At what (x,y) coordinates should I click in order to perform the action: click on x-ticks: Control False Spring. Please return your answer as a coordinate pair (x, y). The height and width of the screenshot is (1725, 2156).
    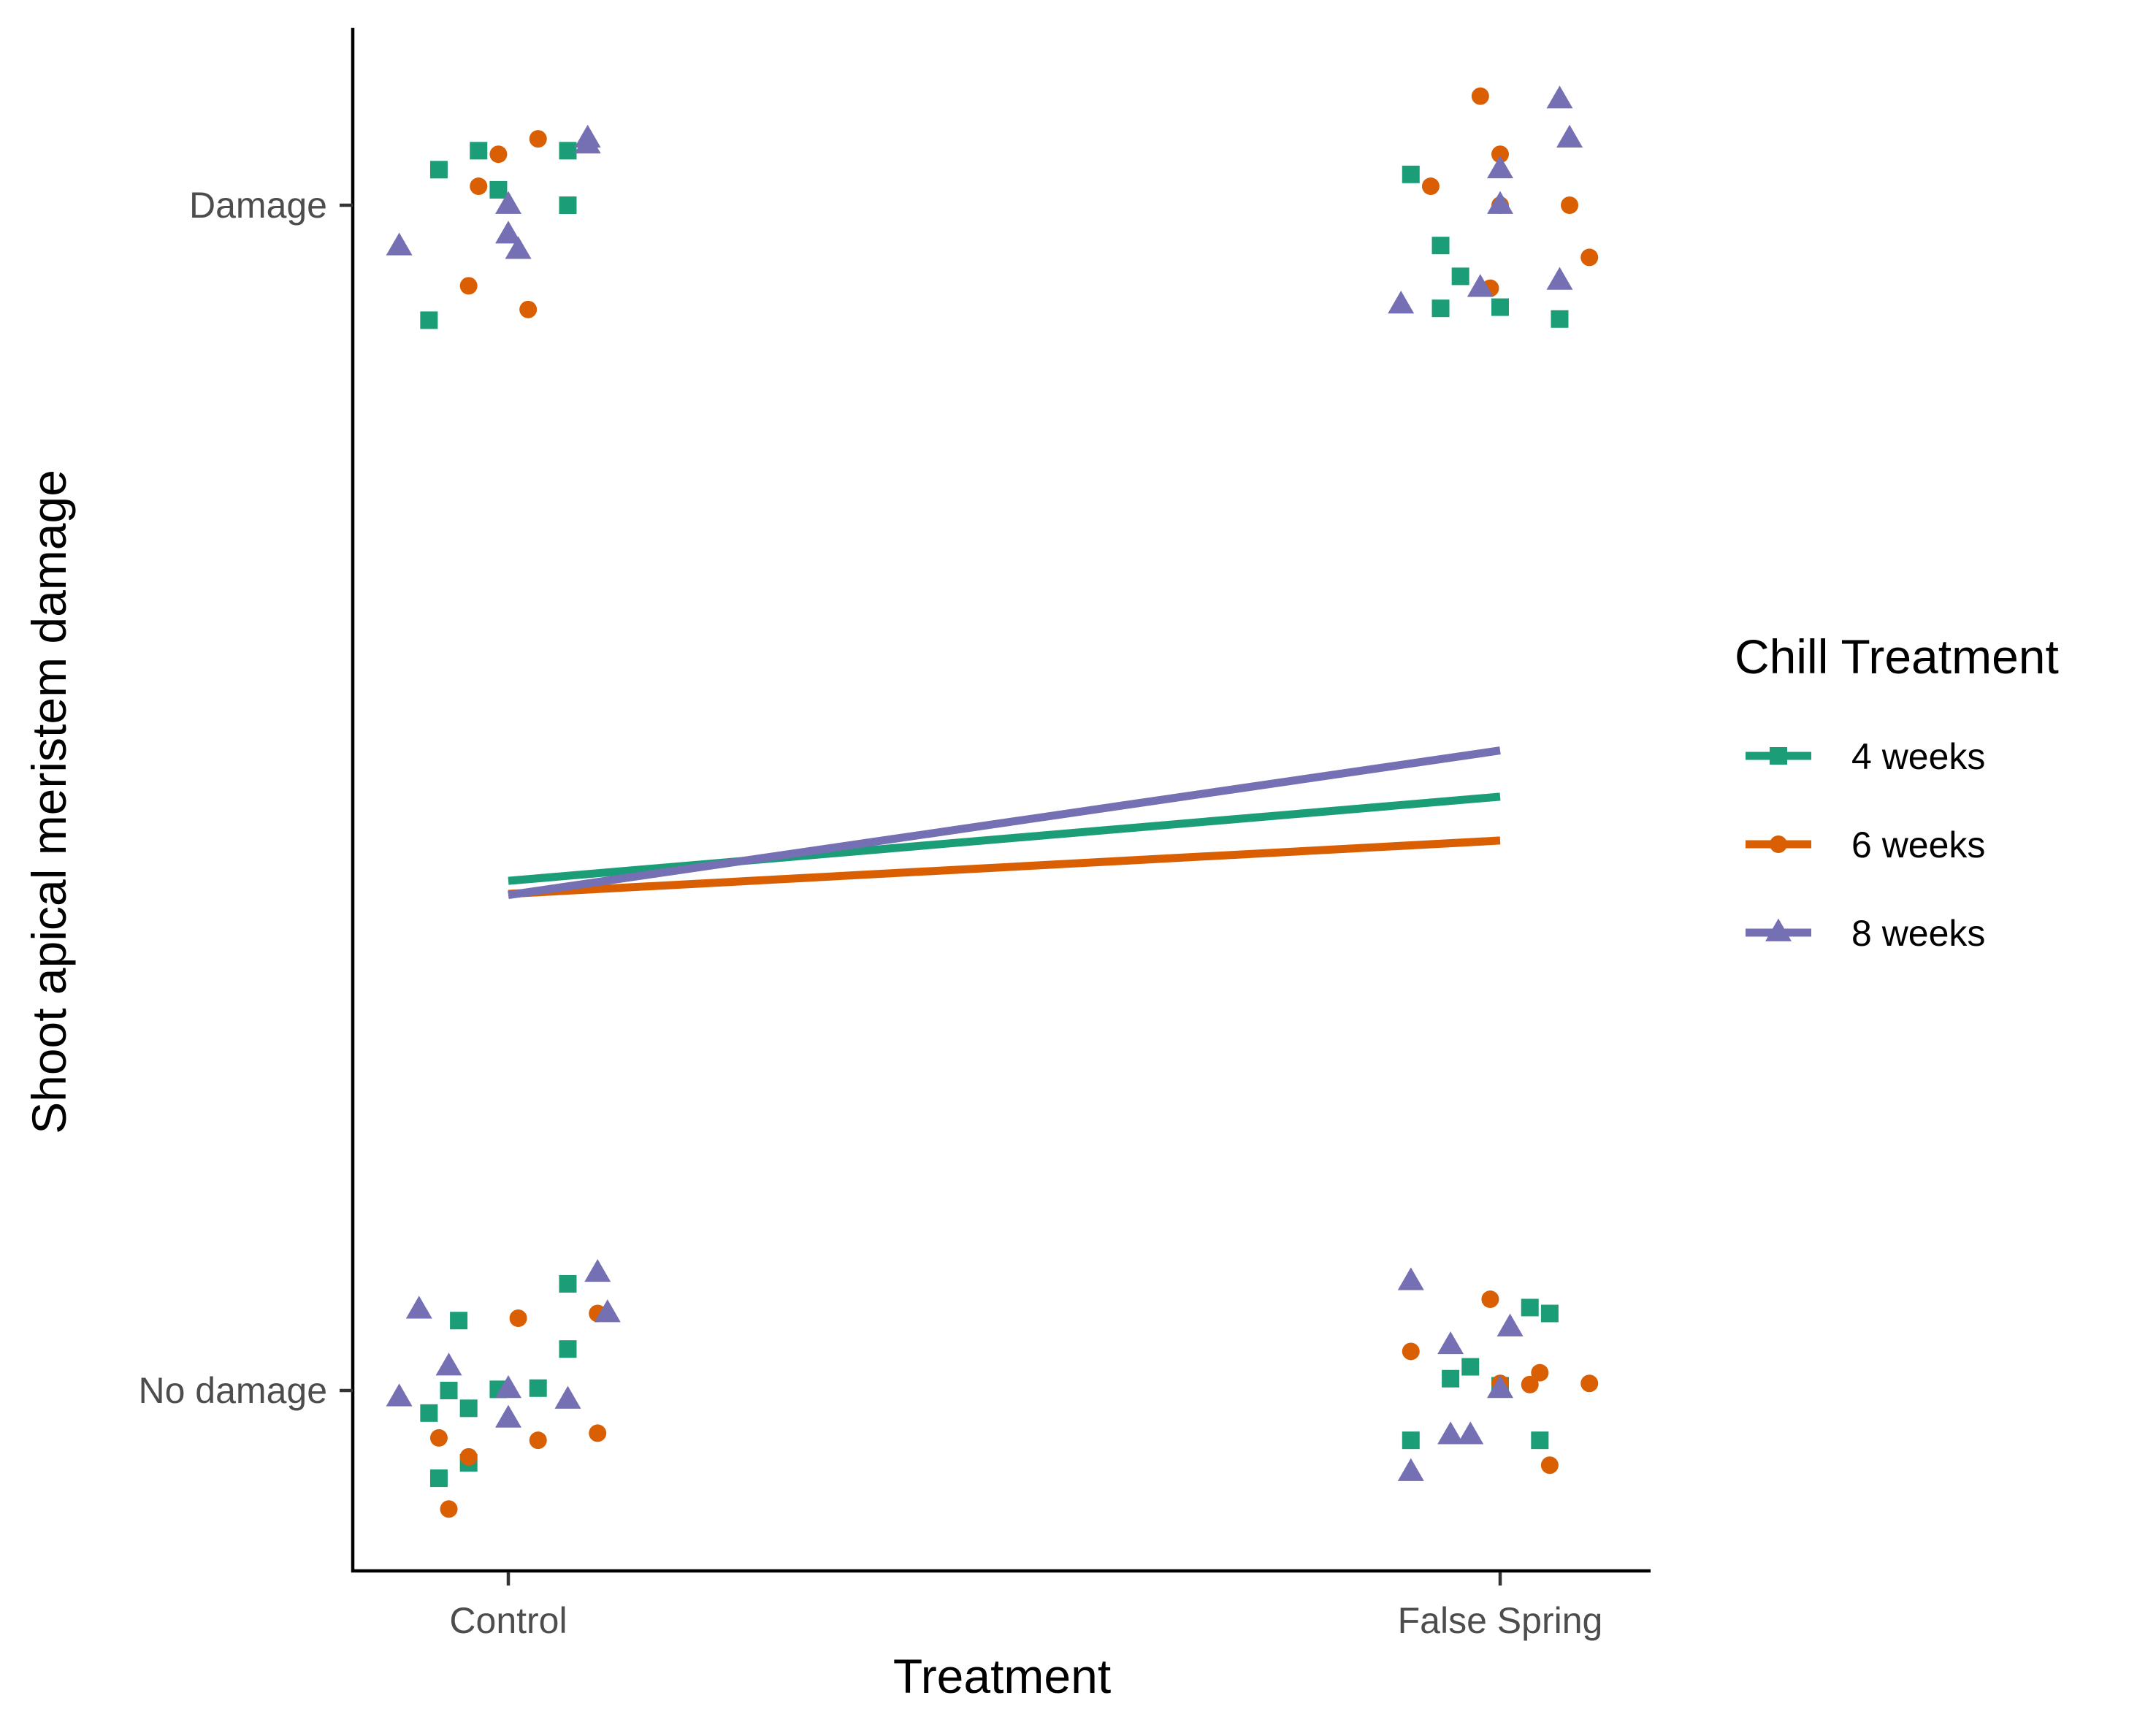
    Looking at the image, I should click on (1025, 1606).